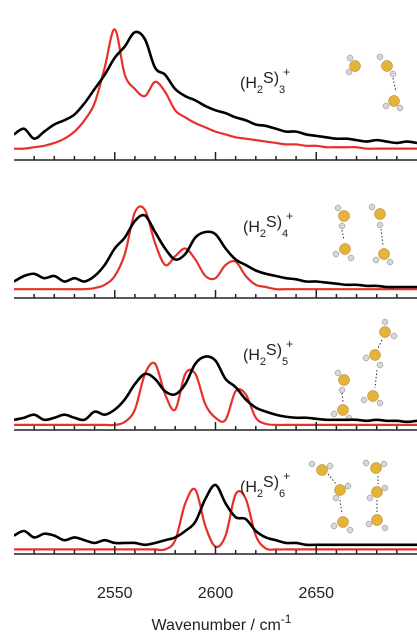 The width and height of the screenshot is (417, 637). I want to click on panel-label: (H2S)4 +, so click(268, 224).